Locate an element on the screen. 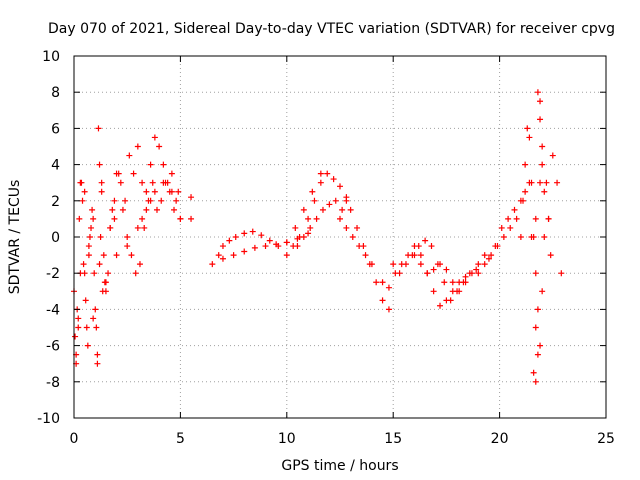  y-tick-label: 10 is located at coordinates (51, 57).